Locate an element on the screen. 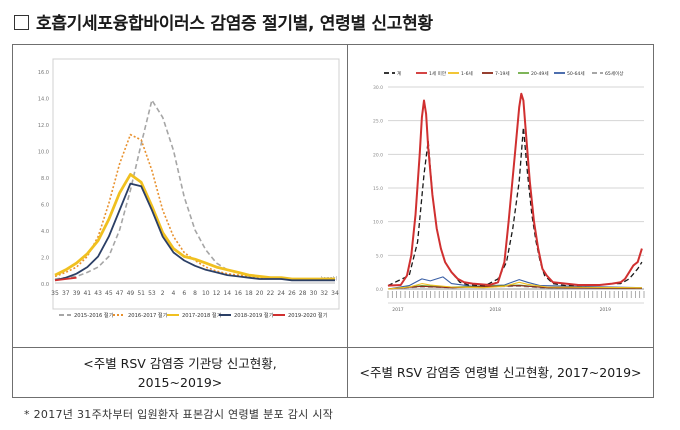 This screenshot has width=680, height=430. left-x-tick-label: 14 is located at coordinates (227, 293).